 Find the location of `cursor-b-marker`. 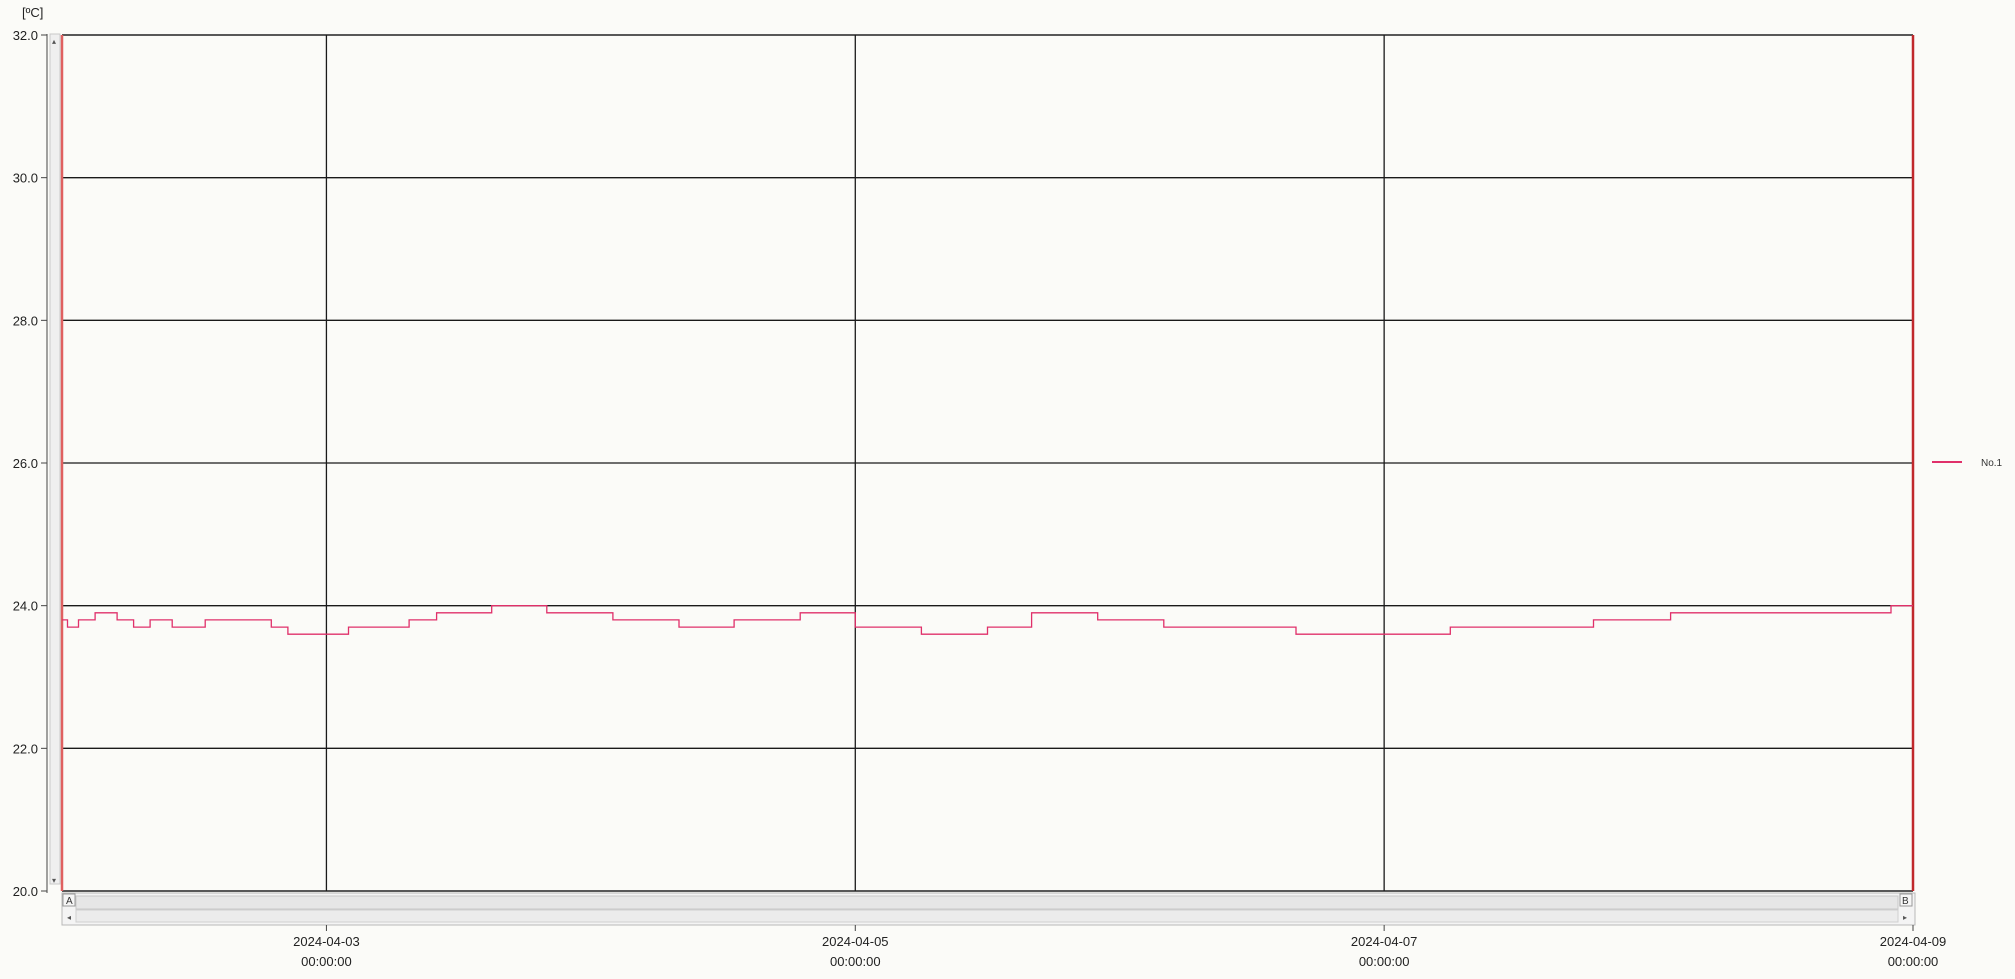

cursor-b-marker is located at coordinates (1906, 900).